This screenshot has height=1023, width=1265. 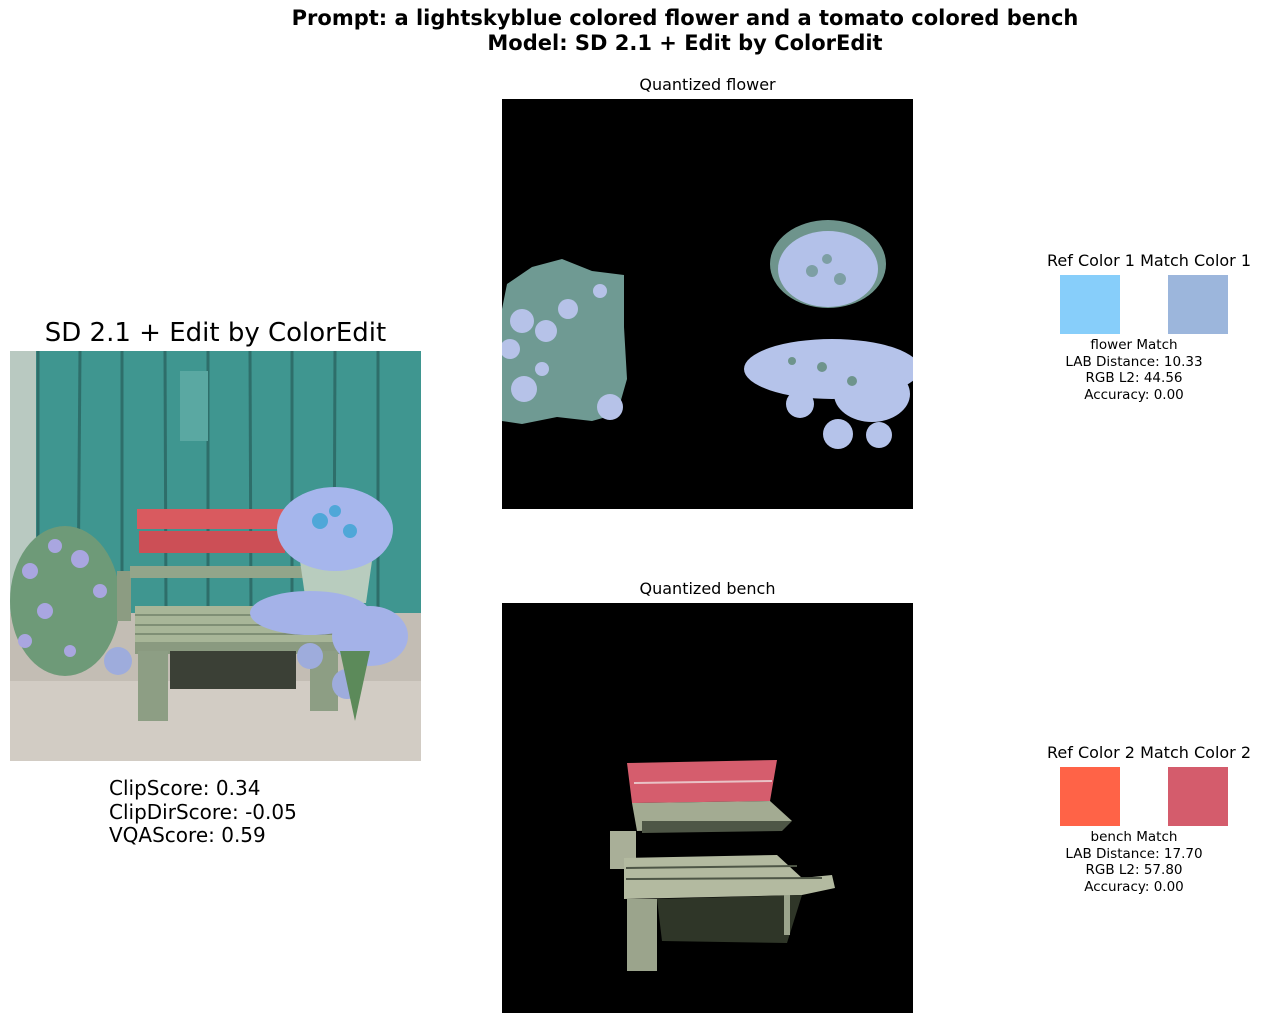 I want to click on bench-ref-color-swatch, so click(x=1090, y=796).